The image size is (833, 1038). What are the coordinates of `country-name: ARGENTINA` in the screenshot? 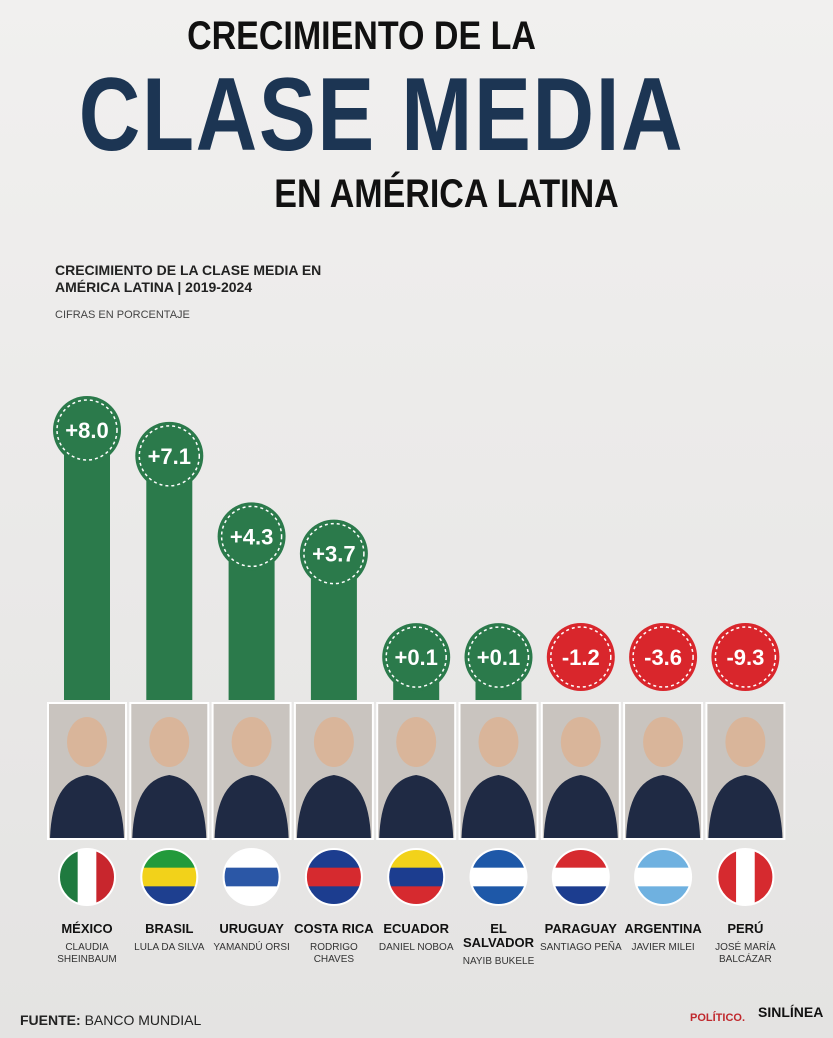 It's located at (663, 928).